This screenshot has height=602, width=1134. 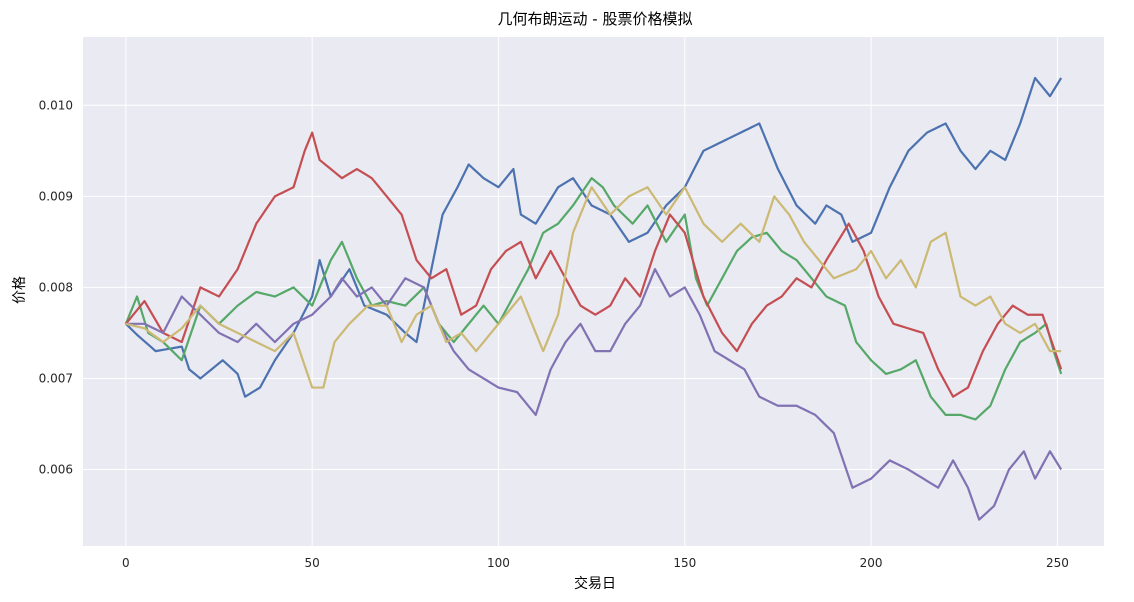 What do you see at coordinates (871, 563) in the screenshot?
I see `x-tick-label: 200` at bounding box center [871, 563].